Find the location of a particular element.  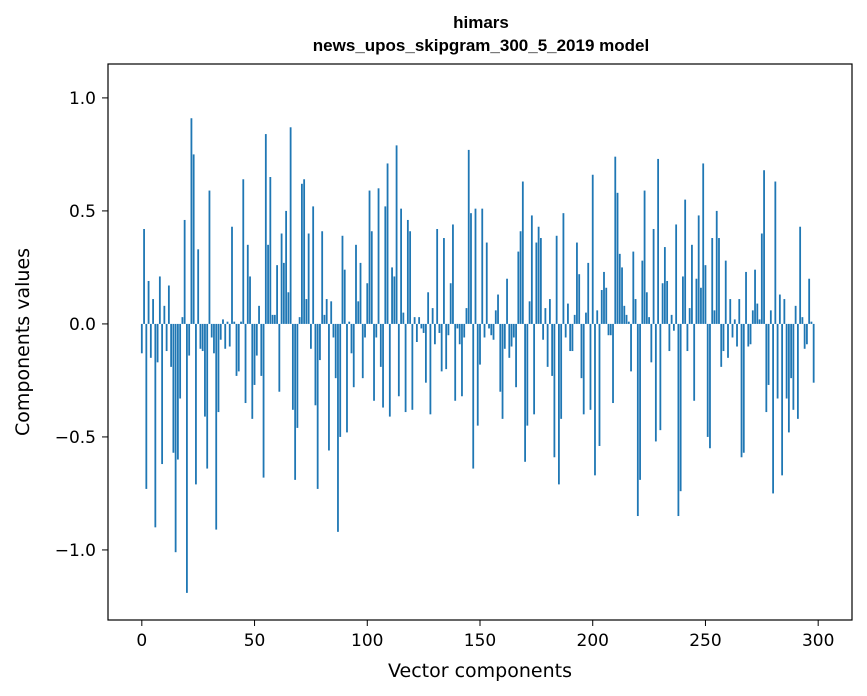

y-axis-label: Components values is located at coordinates (23, 342).